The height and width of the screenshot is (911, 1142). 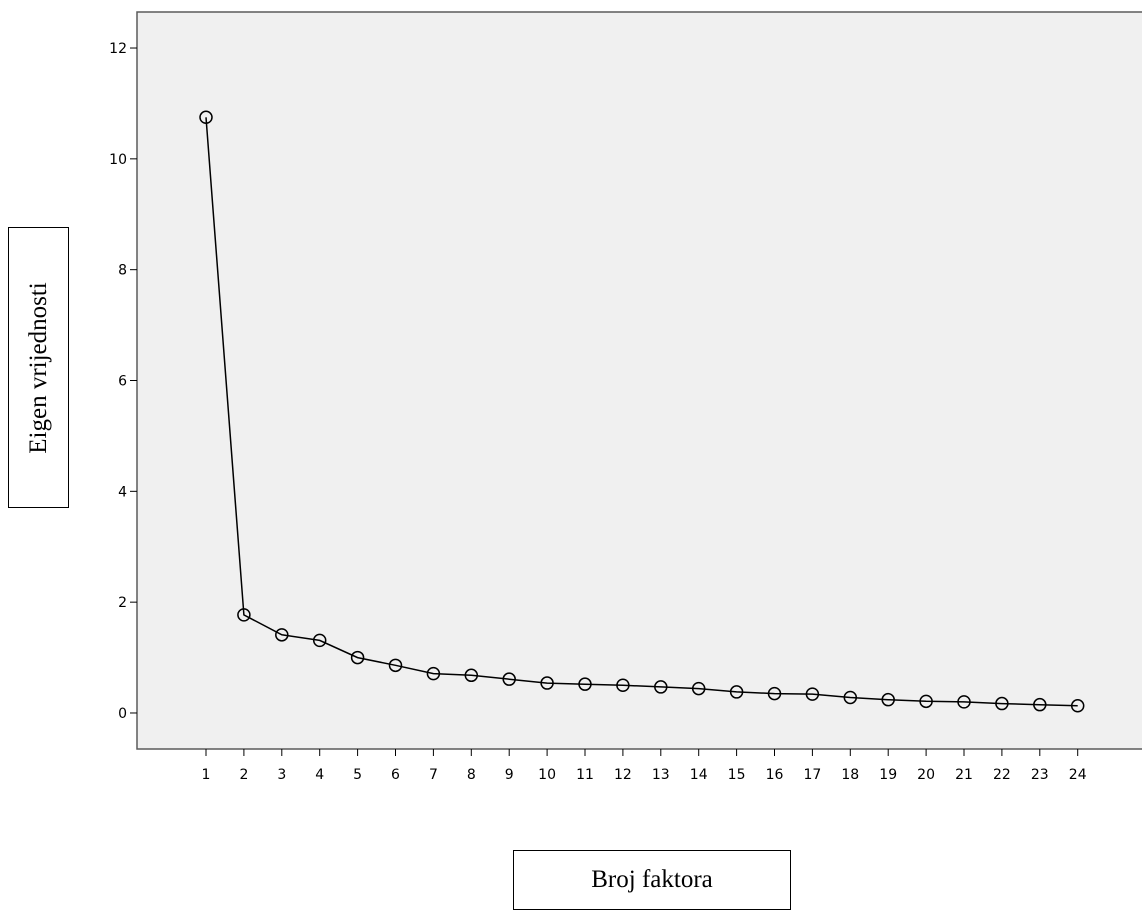 I want to click on x-tick-label: 17, so click(x=812, y=775).